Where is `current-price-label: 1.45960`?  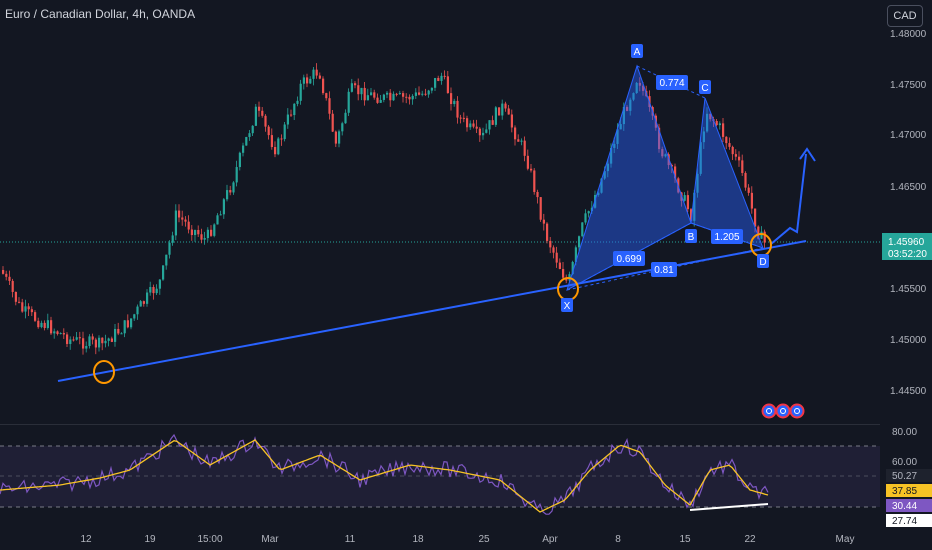
current-price-label: 1.45960 is located at coordinates (906, 242).